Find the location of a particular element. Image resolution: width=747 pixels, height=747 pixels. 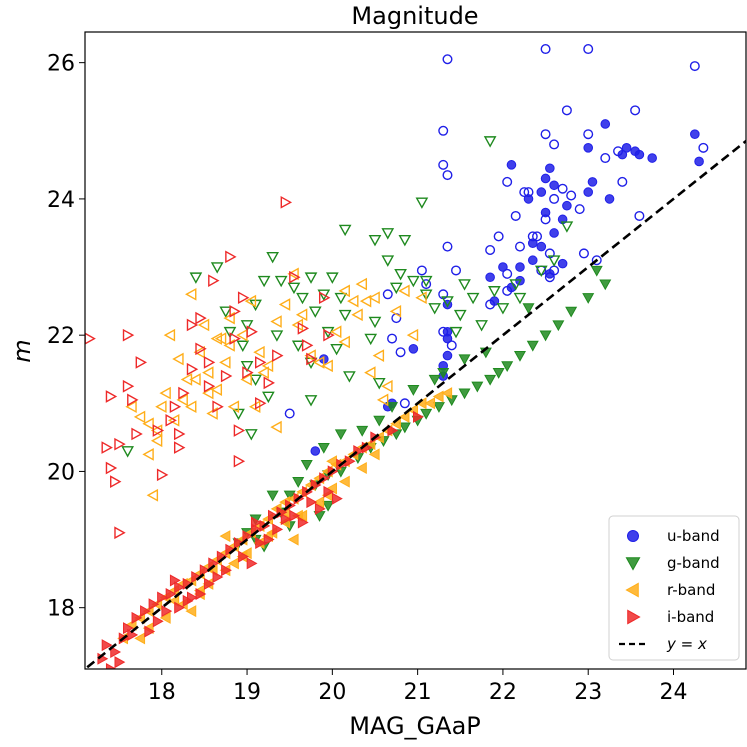

legend-marker-i-band is located at coordinates (634, 617).